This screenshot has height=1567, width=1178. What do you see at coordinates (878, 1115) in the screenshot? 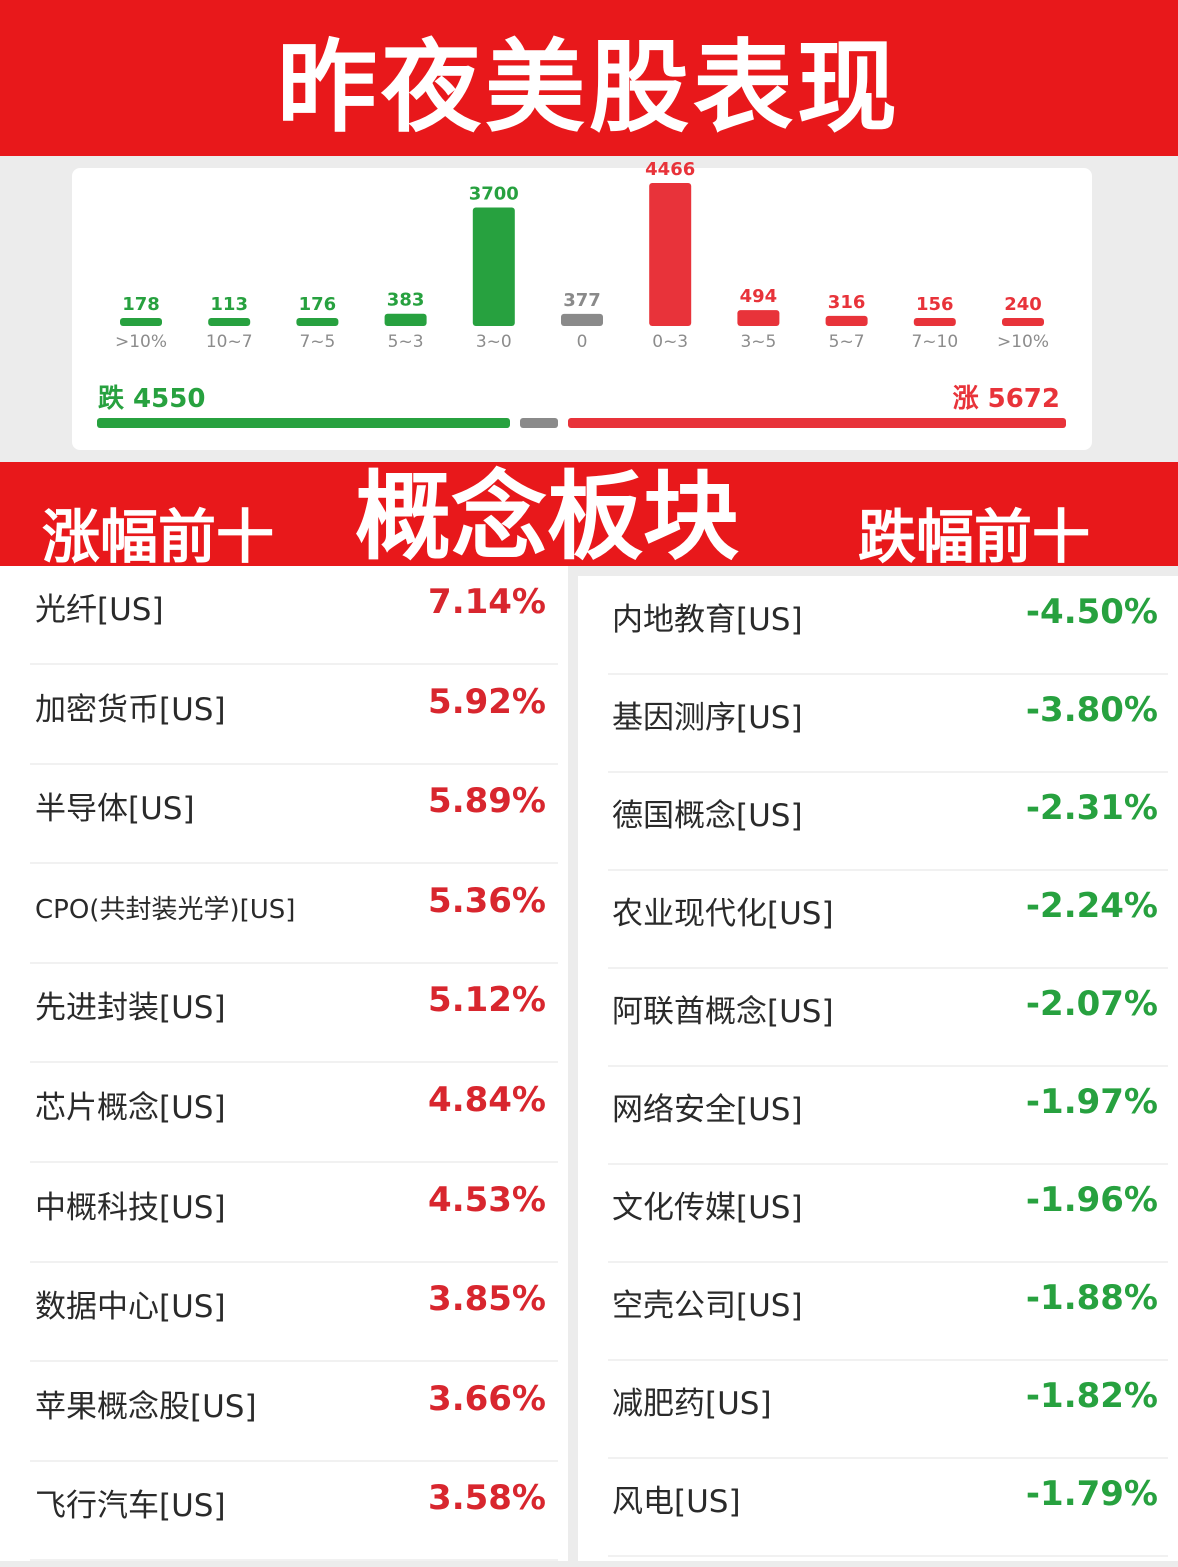
I see `loser-row: 网络安全[US] -1.97%` at bounding box center [878, 1115].